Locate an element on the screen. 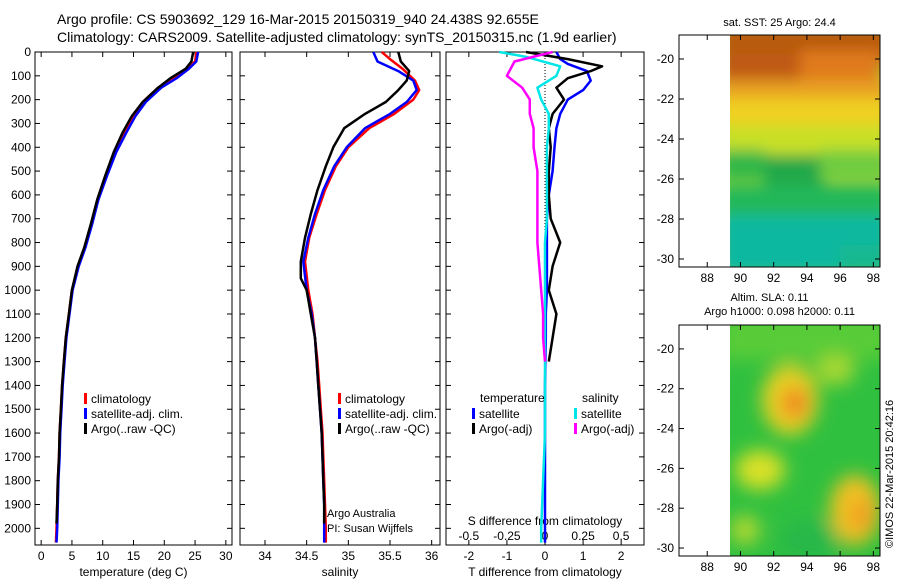  sst-map-xtick-label: 98 is located at coordinates (874, 278).